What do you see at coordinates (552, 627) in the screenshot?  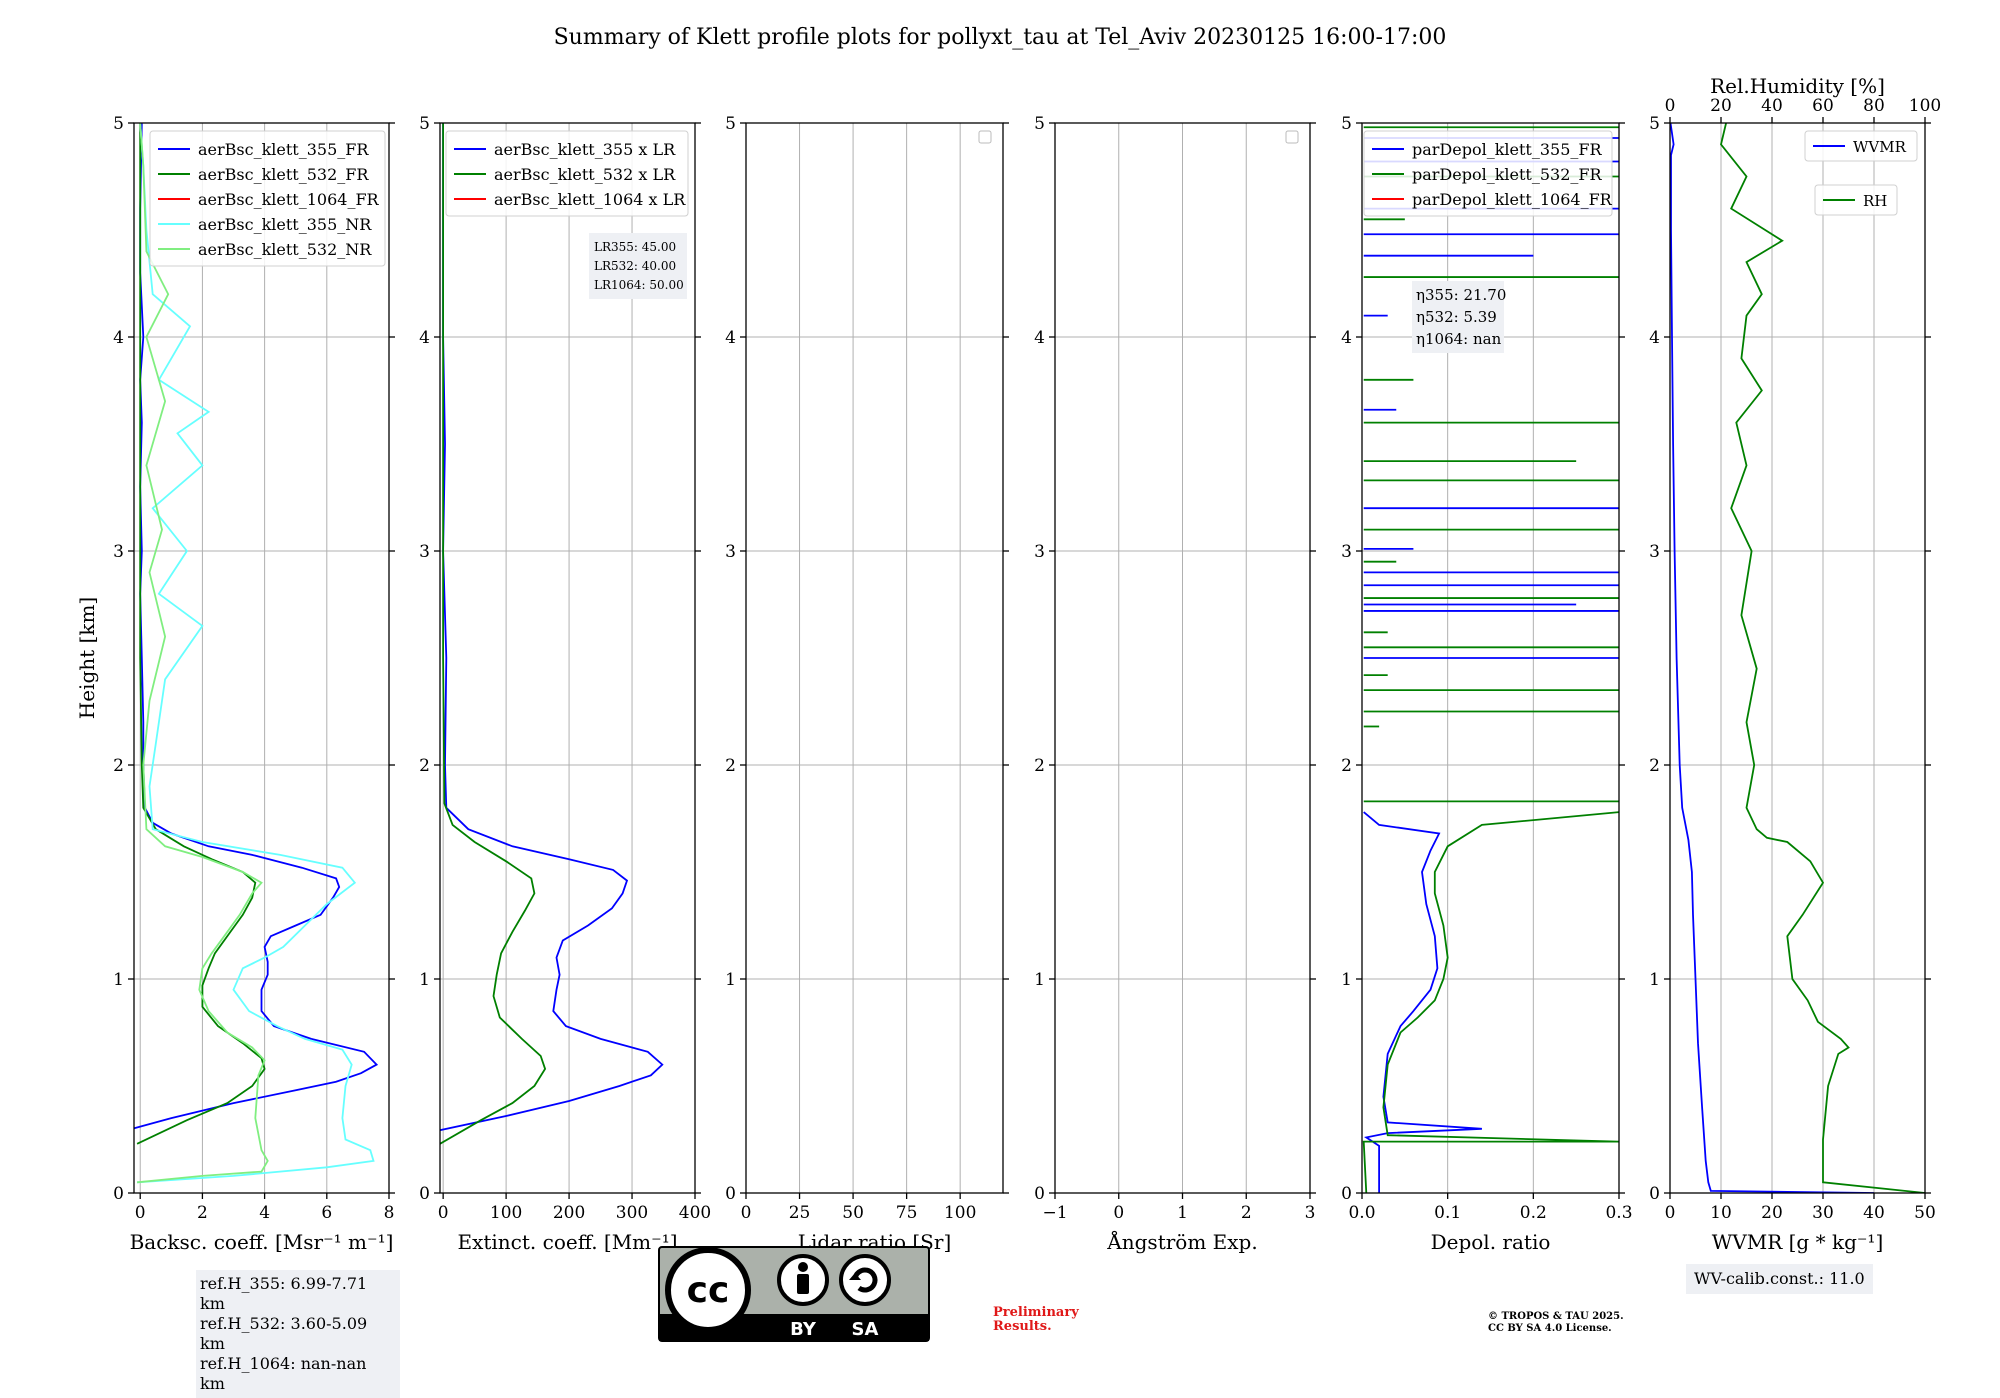 I see `series-aerBsc_klett_355 x LR` at bounding box center [552, 627].